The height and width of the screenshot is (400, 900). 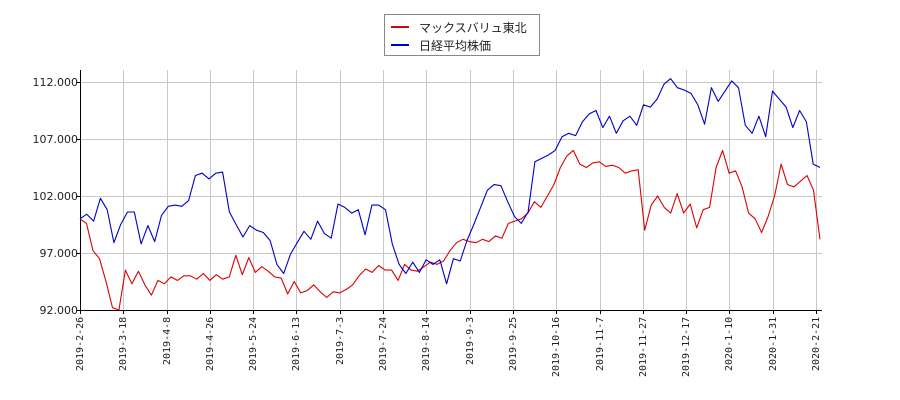 I want to click on x-tick-label: 2019-7-3, so click(x=340, y=340).